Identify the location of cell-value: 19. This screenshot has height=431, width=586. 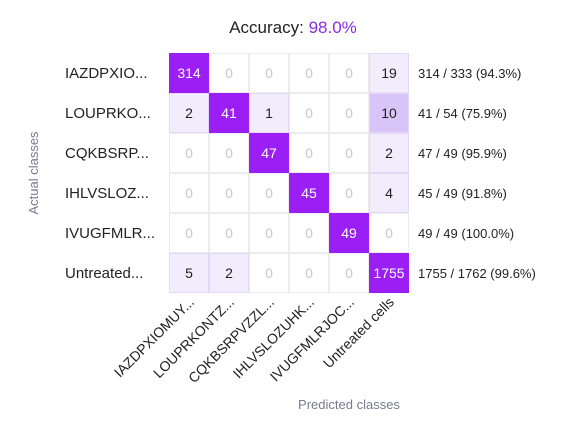
(389, 73).